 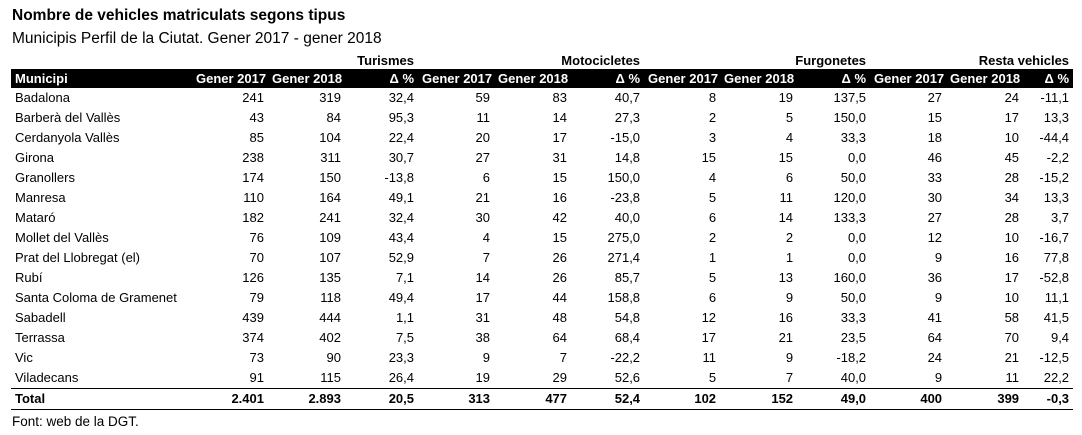 I want to click on value-cell: 11,1, so click(x=1057, y=297).